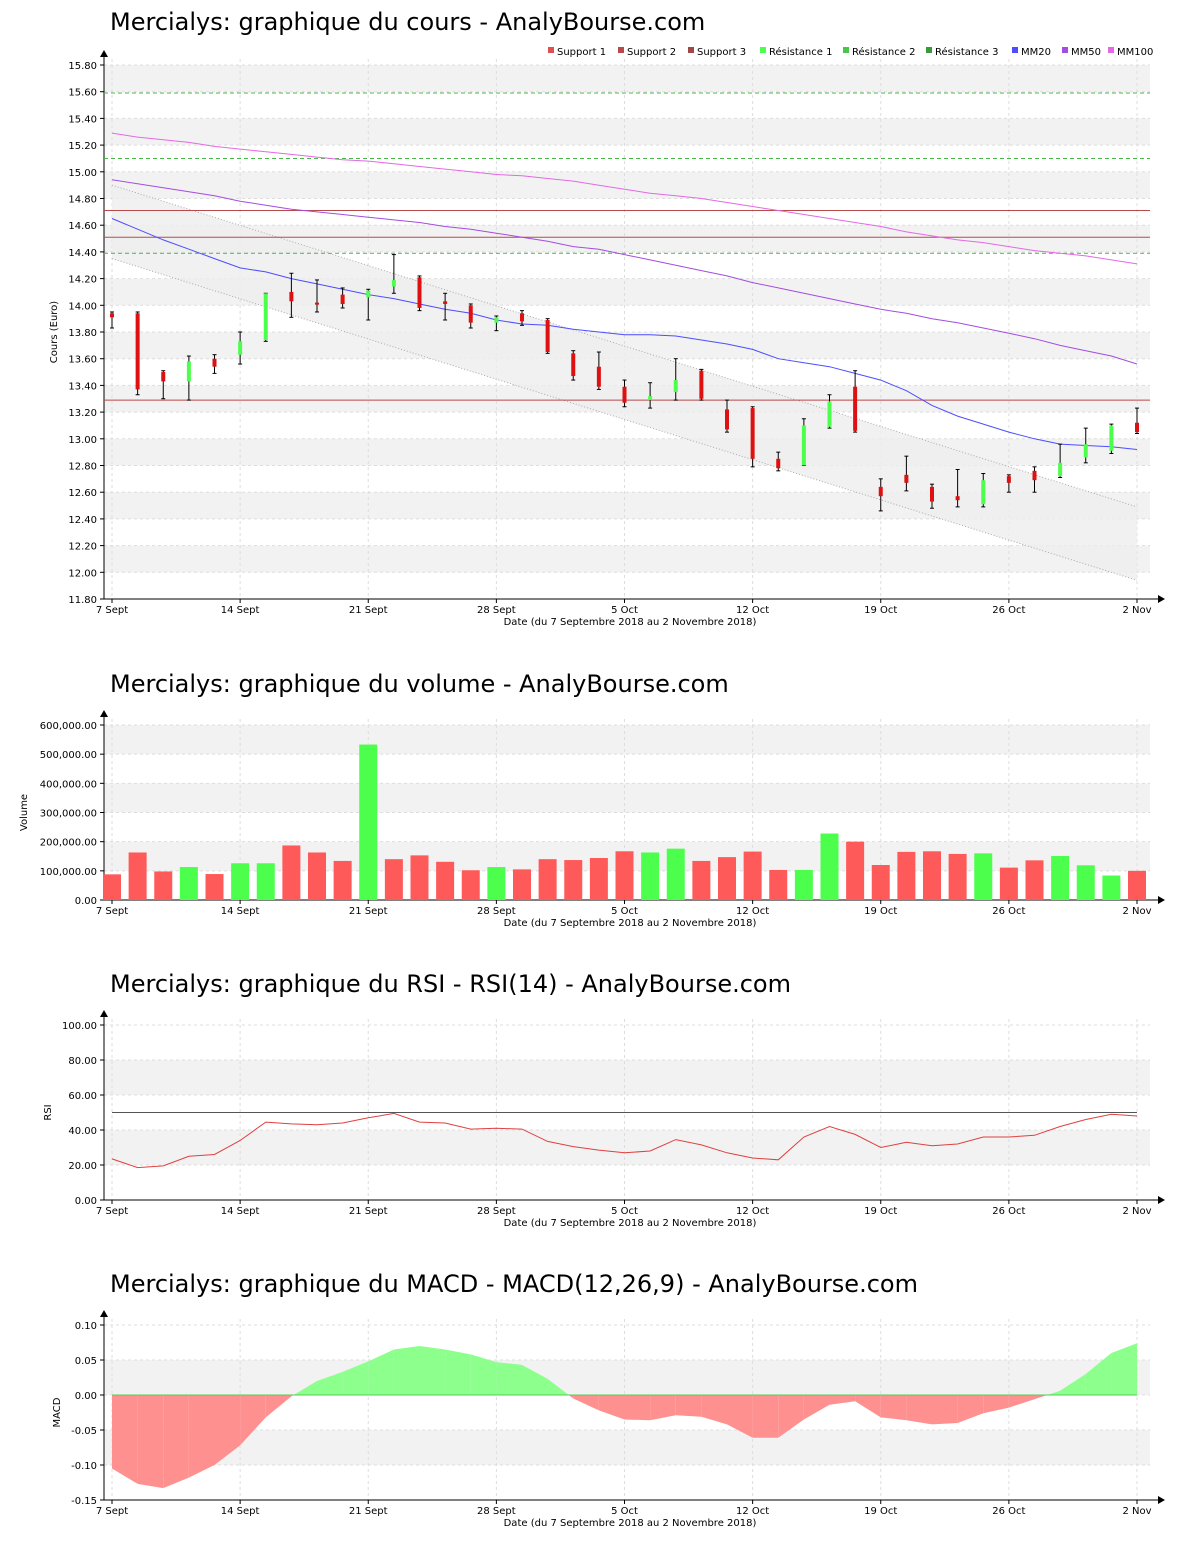 The width and height of the screenshot is (1200, 1550). I want to click on y-tick-label: 11.80, so click(82, 600).